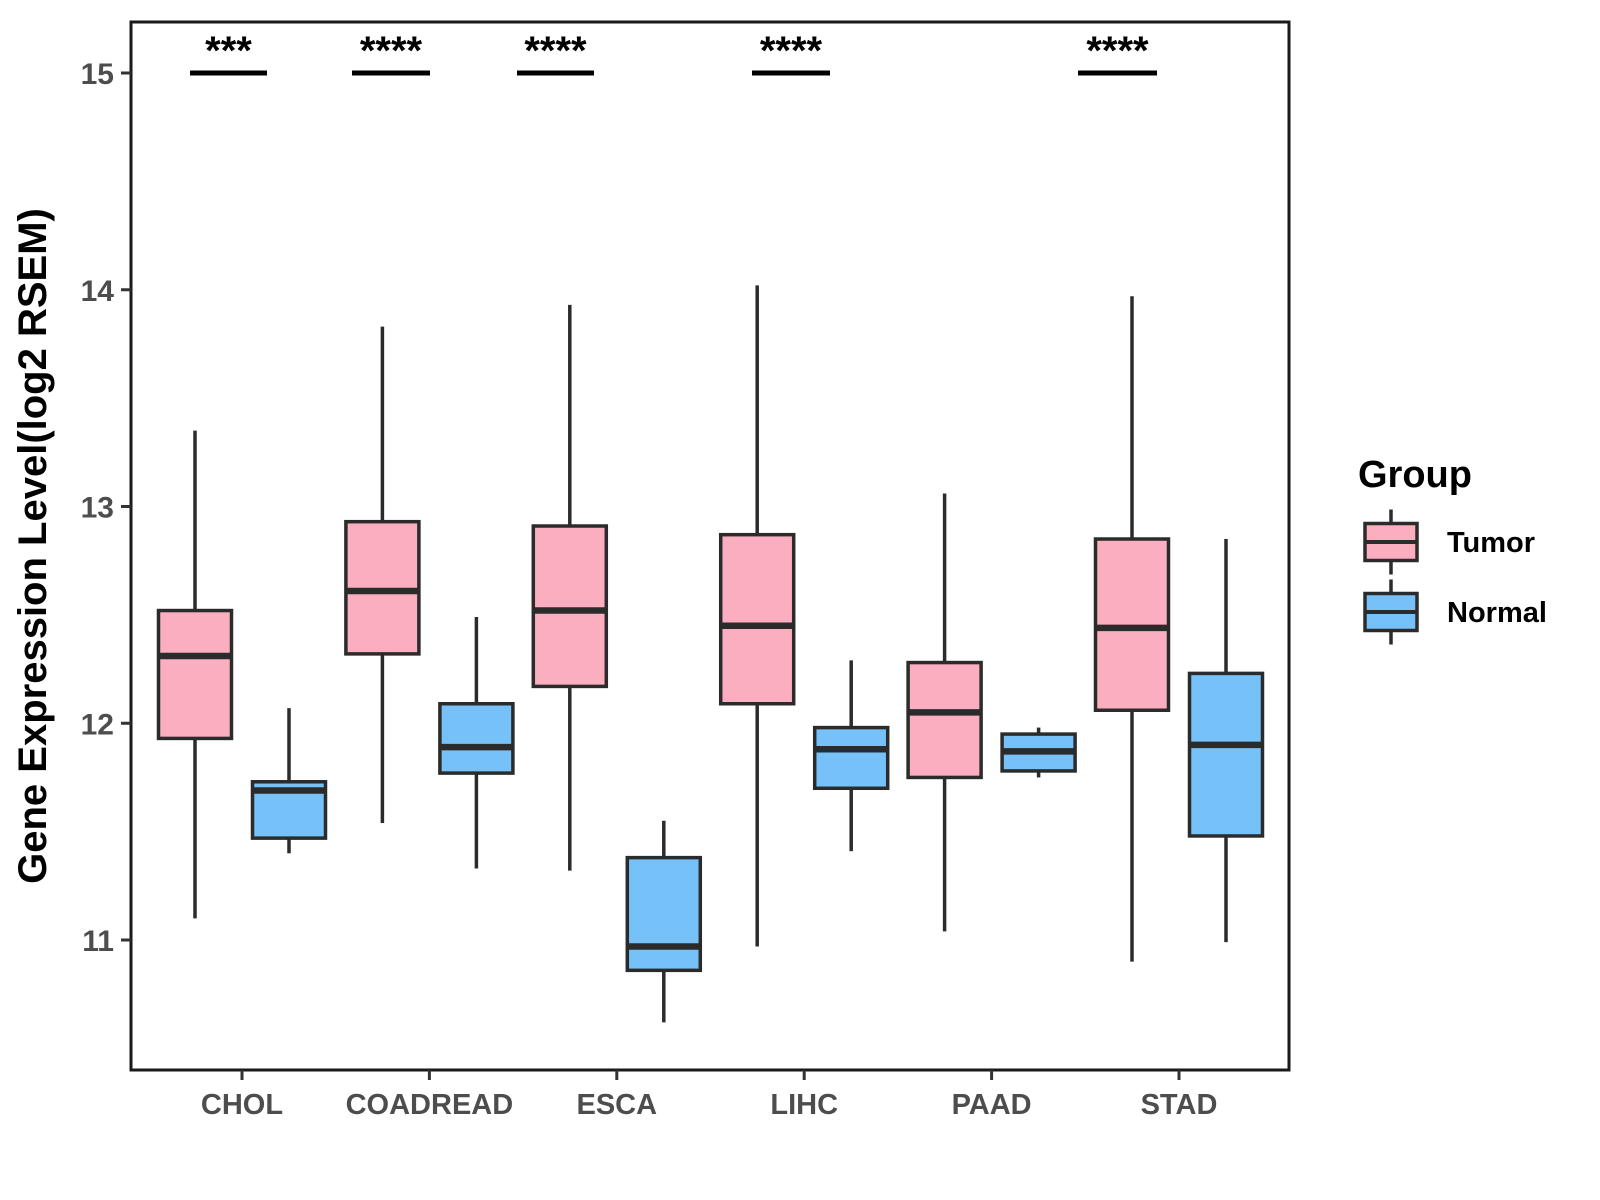 The width and height of the screenshot is (1600, 1200). I want to click on y-tick-label-13: 13, so click(97, 508).